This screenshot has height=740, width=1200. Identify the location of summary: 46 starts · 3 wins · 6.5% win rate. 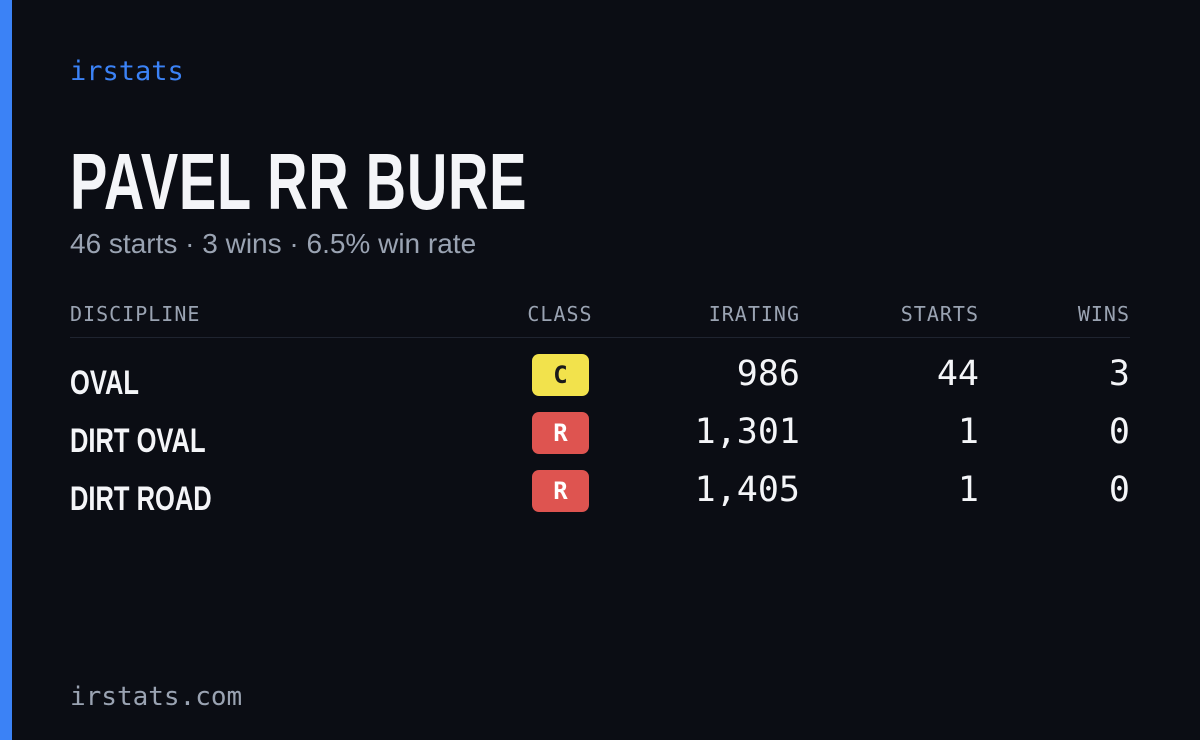
(273, 243).